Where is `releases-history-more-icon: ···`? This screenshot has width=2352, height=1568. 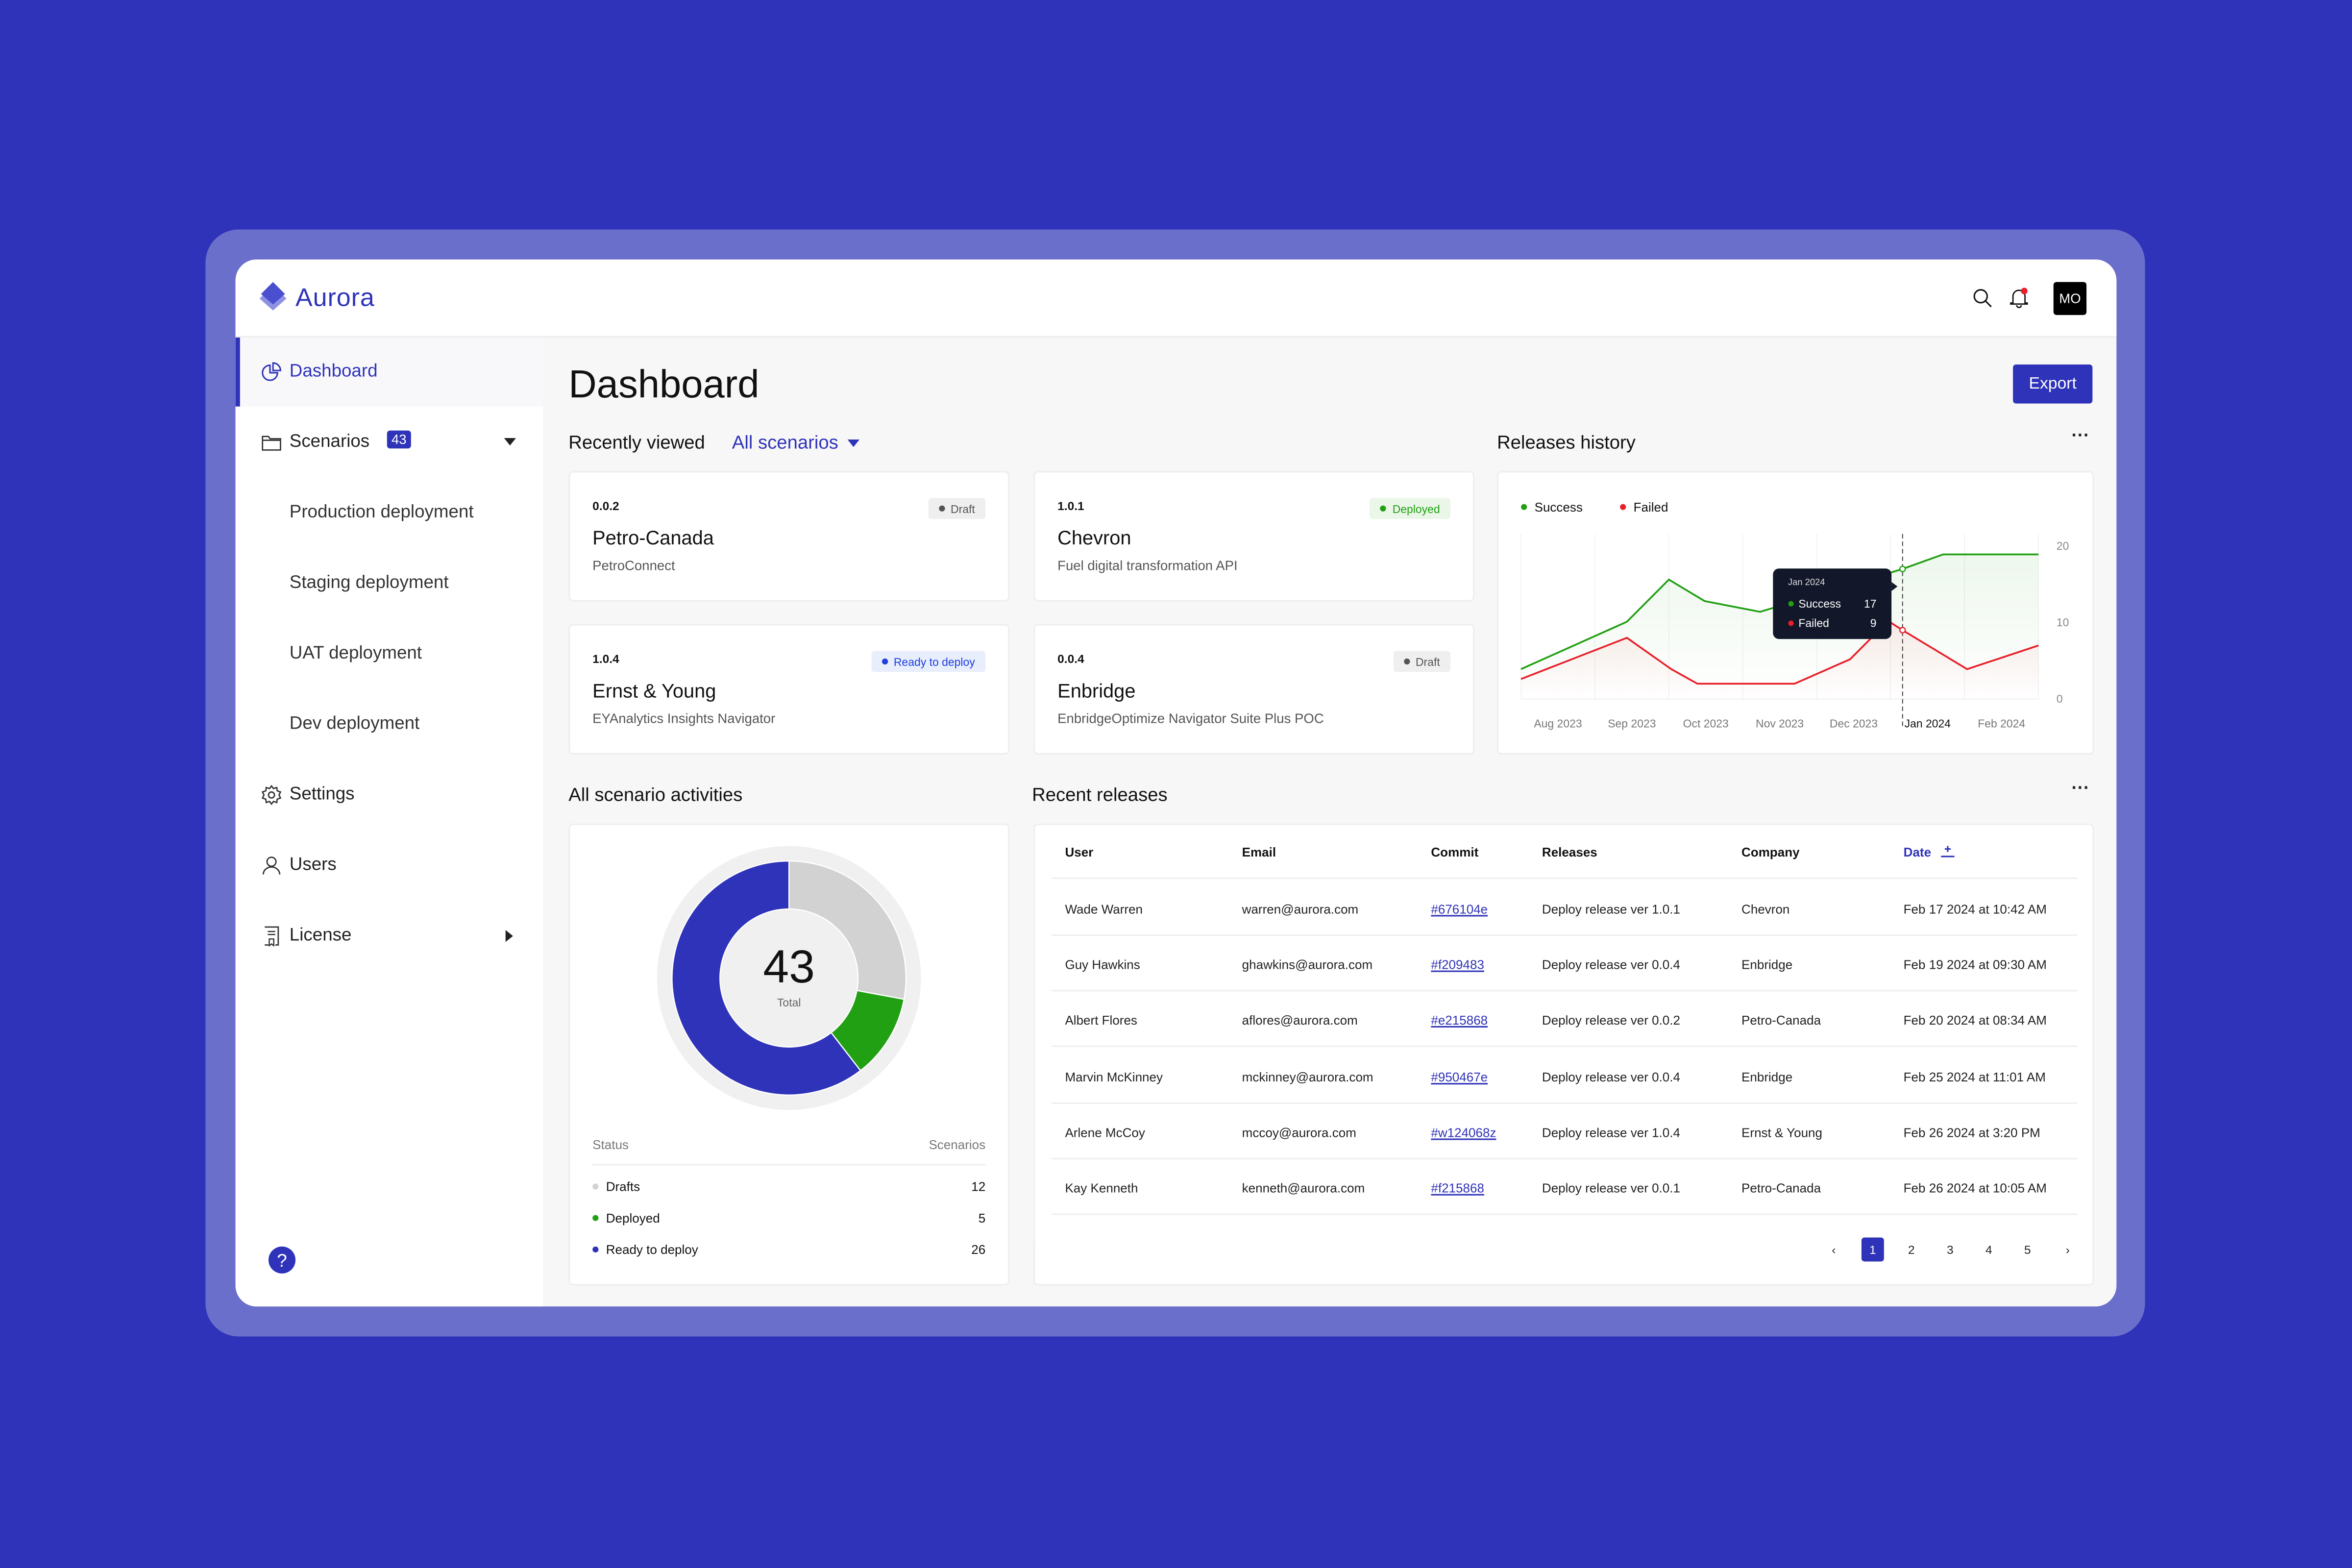
releases-history-more-icon: ··· is located at coordinates (2080, 435).